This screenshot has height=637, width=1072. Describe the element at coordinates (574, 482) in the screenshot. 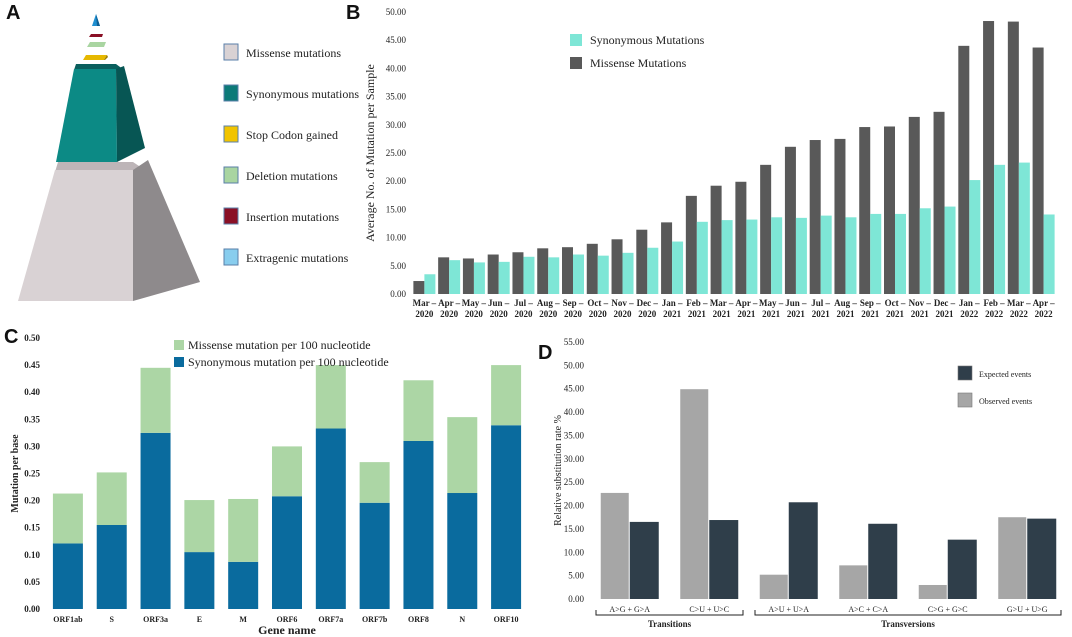

I see `d-ytick-label: 25.00` at that location.